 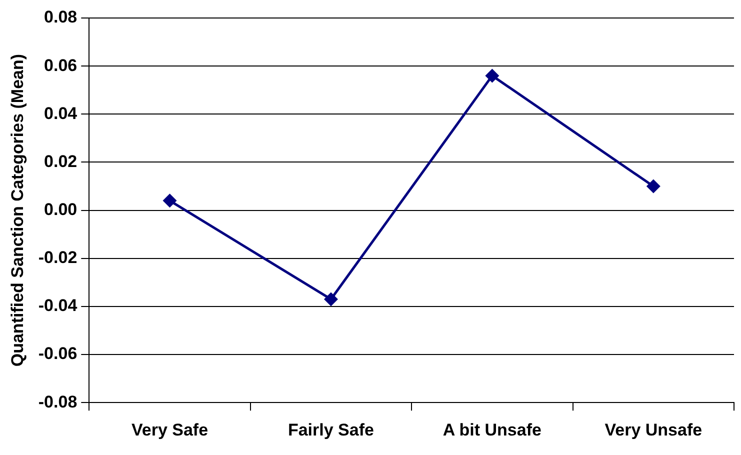 What do you see at coordinates (58, 402) in the screenshot?
I see `y-tick-label: -0.08` at bounding box center [58, 402].